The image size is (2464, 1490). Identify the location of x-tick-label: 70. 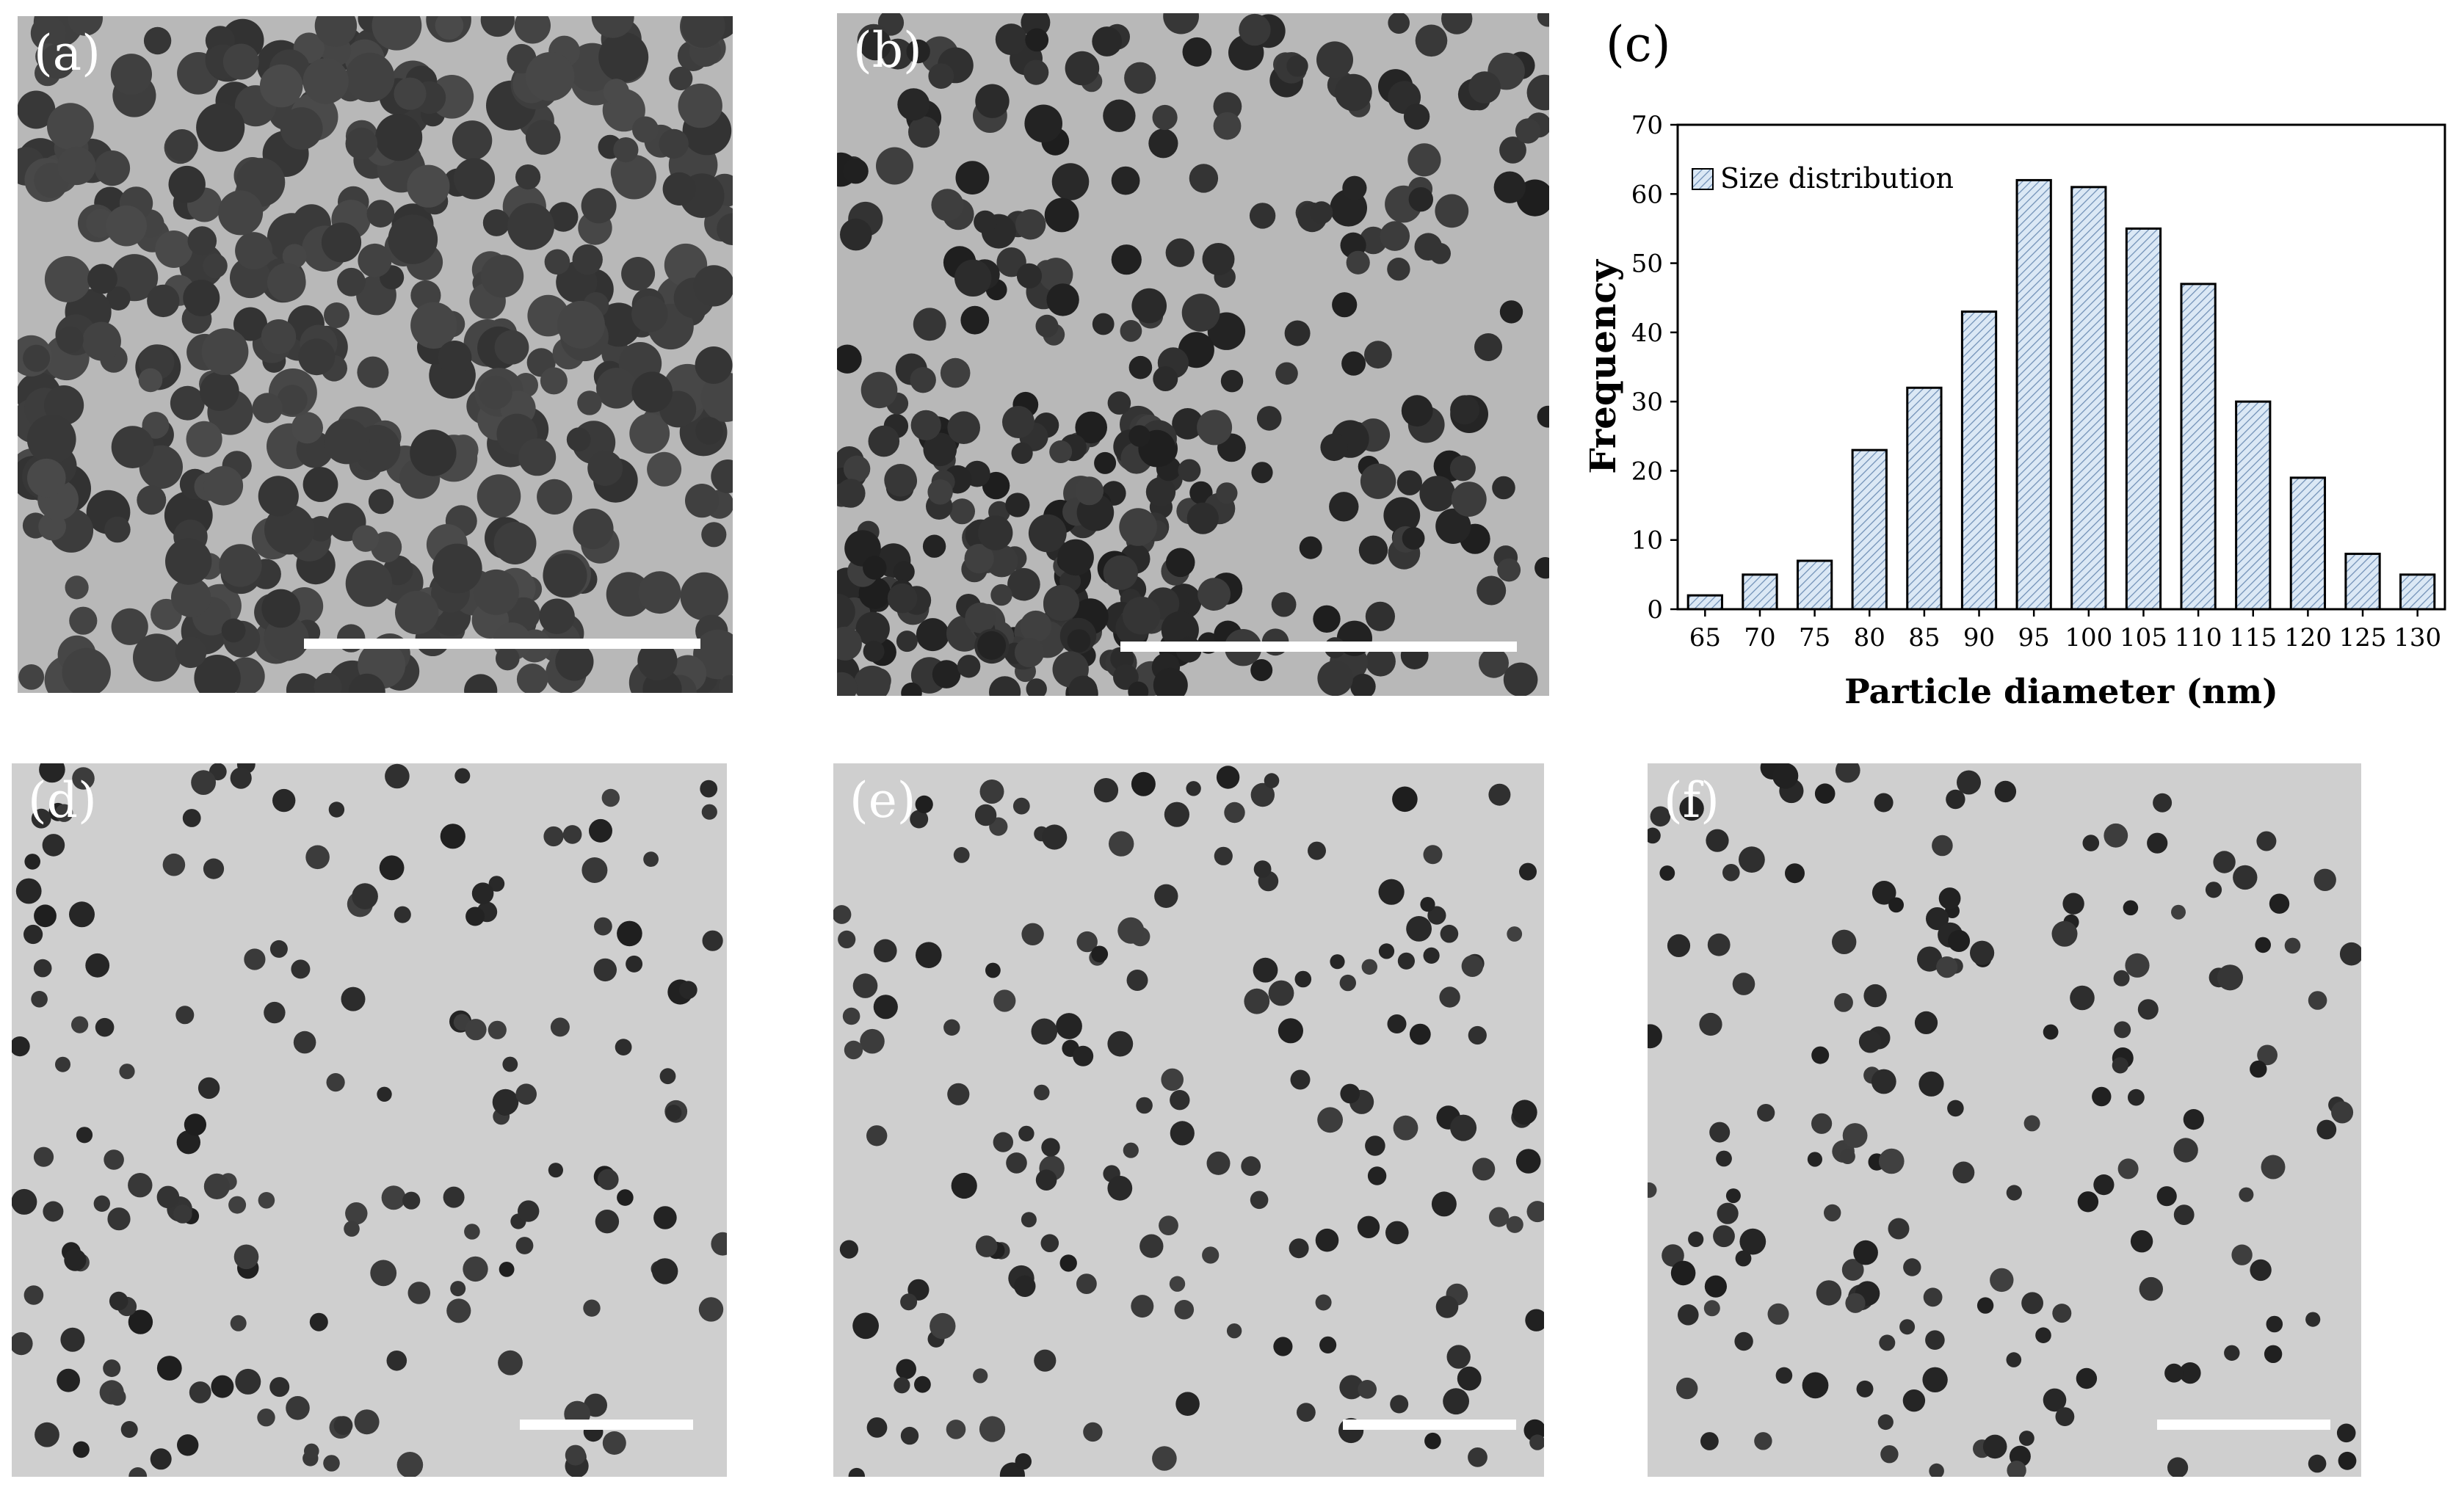
(1759, 638).